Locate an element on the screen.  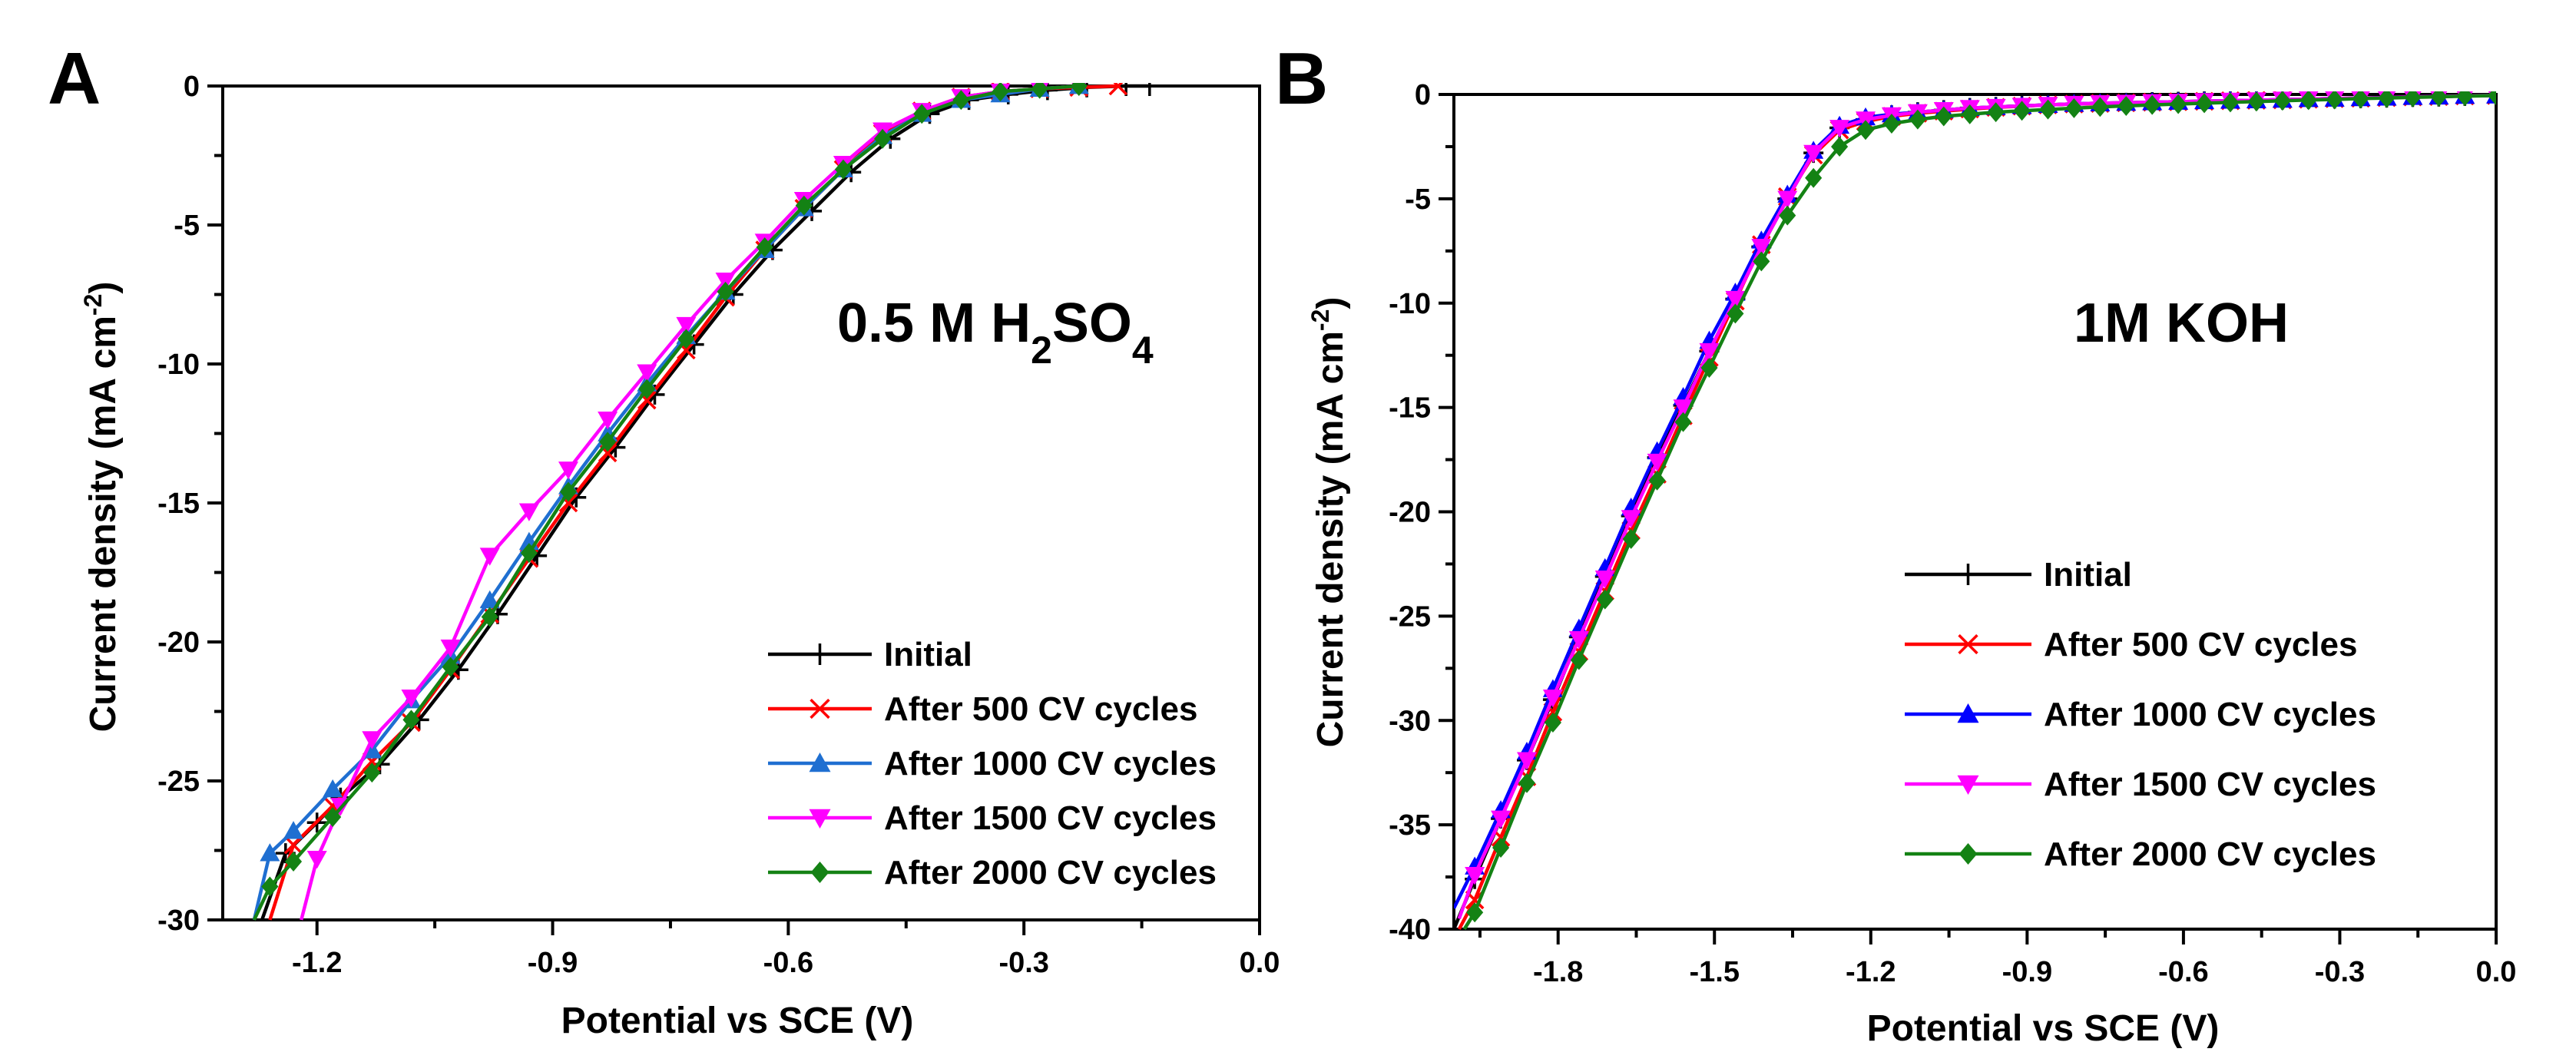
y-tick-label: -5 is located at coordinates (1418, 200).